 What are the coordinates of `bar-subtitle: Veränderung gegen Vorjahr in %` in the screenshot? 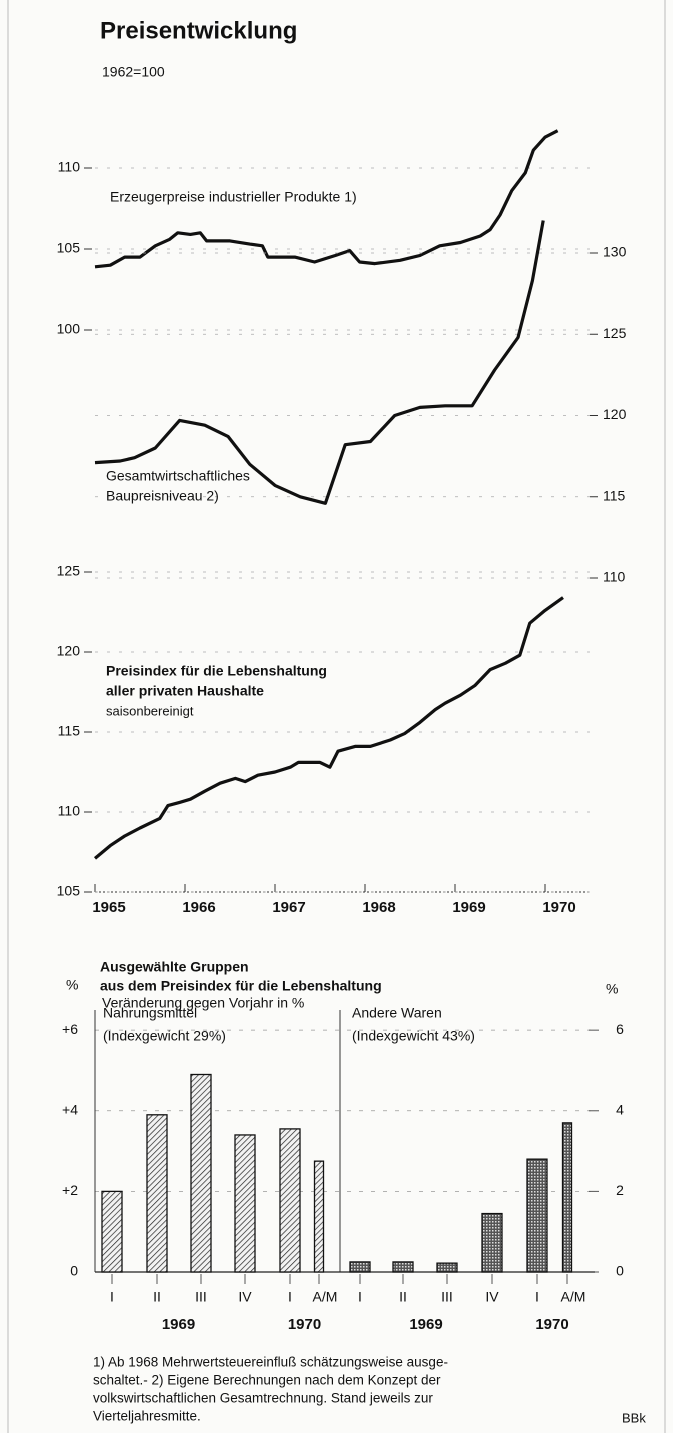 It's located at (203, 1003).